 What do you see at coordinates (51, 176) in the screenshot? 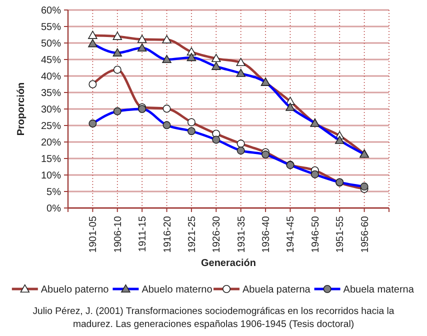
I see `y-tick-label: 10%` at bounding box center [51, 176].